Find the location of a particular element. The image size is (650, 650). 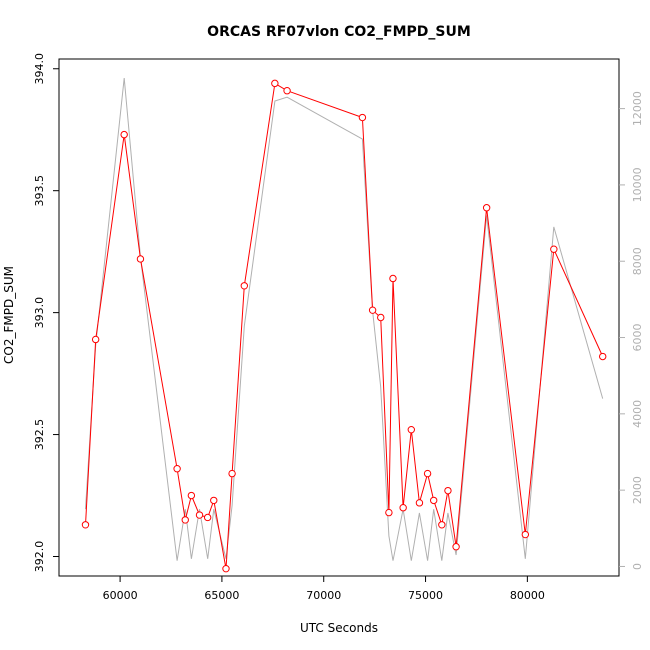

y-tick-label: 393.0 is located at coordinates (39, 313).